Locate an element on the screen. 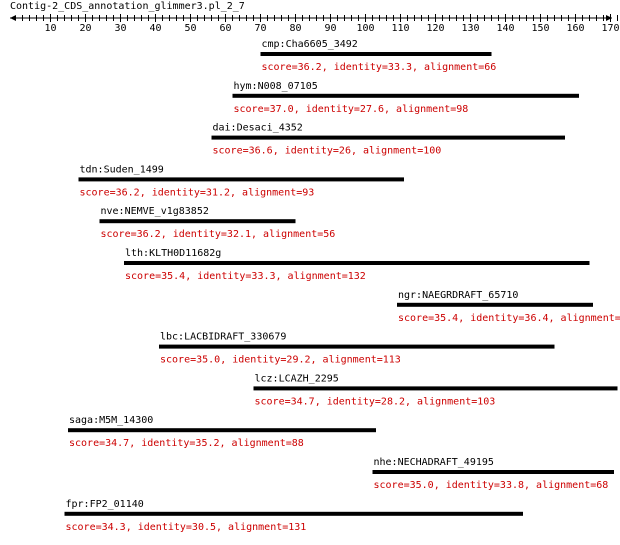  hit-name-label: saga:M5M_14300 is located at coordinates (111, 420).